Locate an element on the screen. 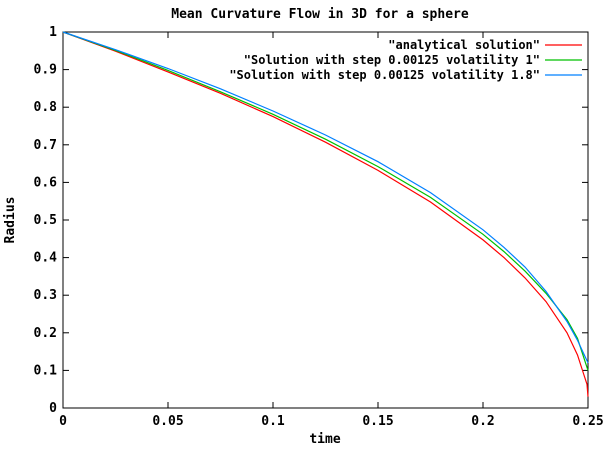 This screenshot has height=450, width=606. y-tick-label: 0.4 is located at coordinates (46, 258).